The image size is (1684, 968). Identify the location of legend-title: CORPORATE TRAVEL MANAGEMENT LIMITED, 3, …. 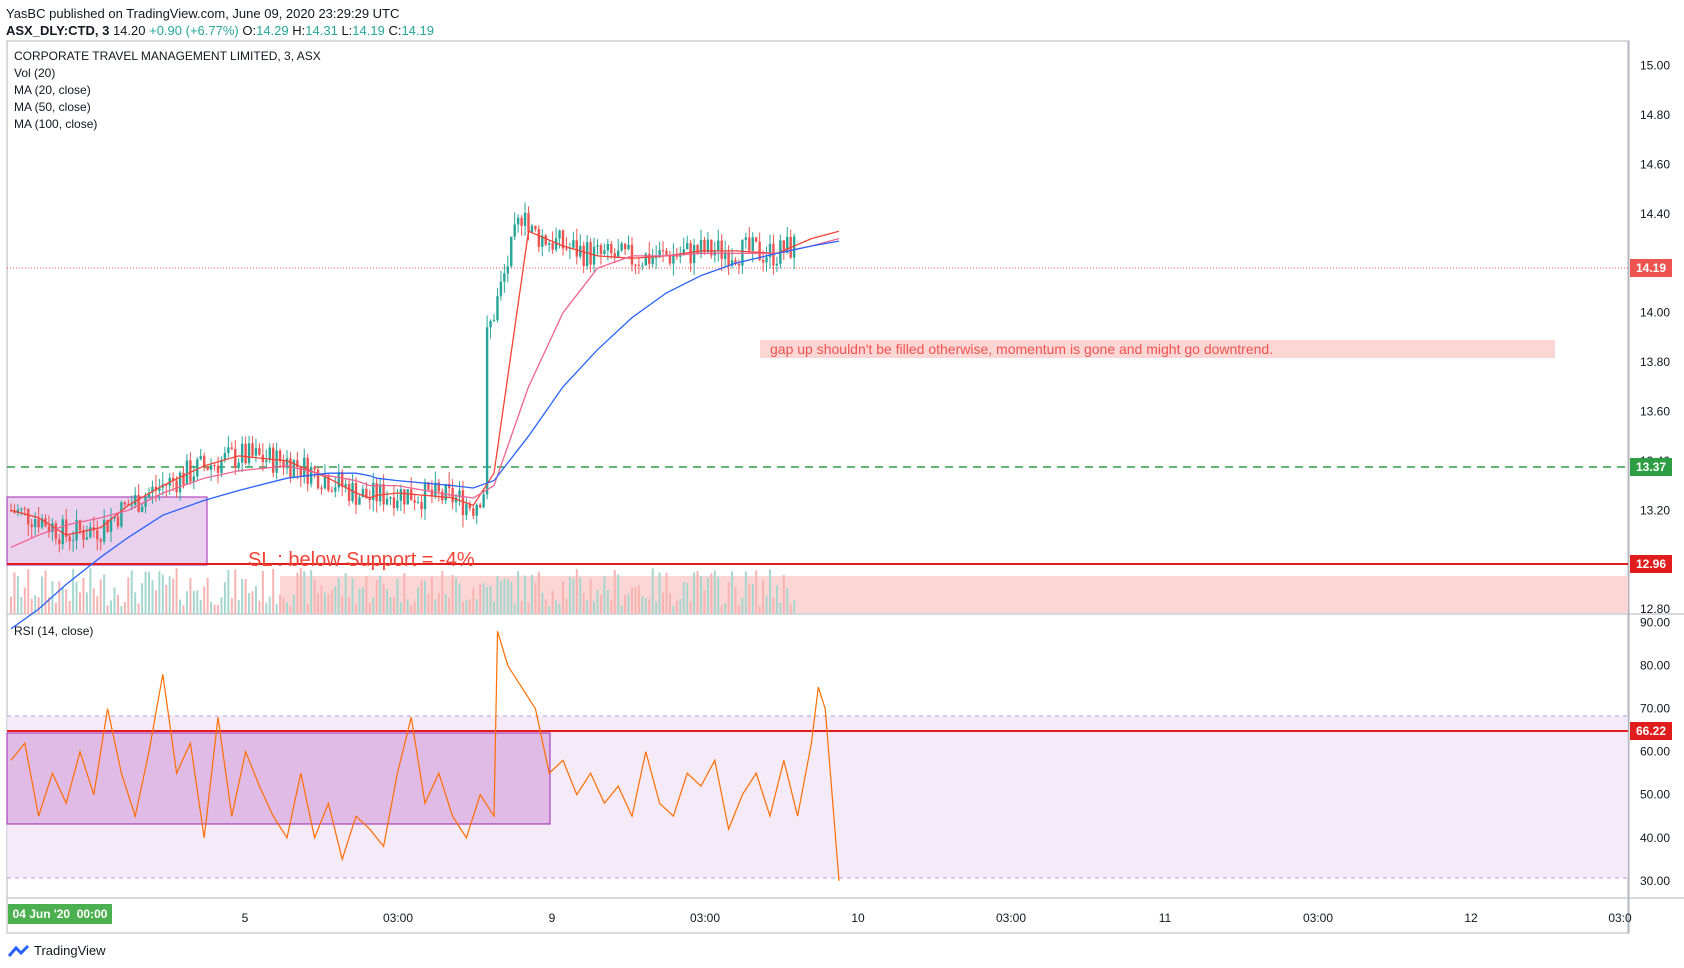
(167, 56).